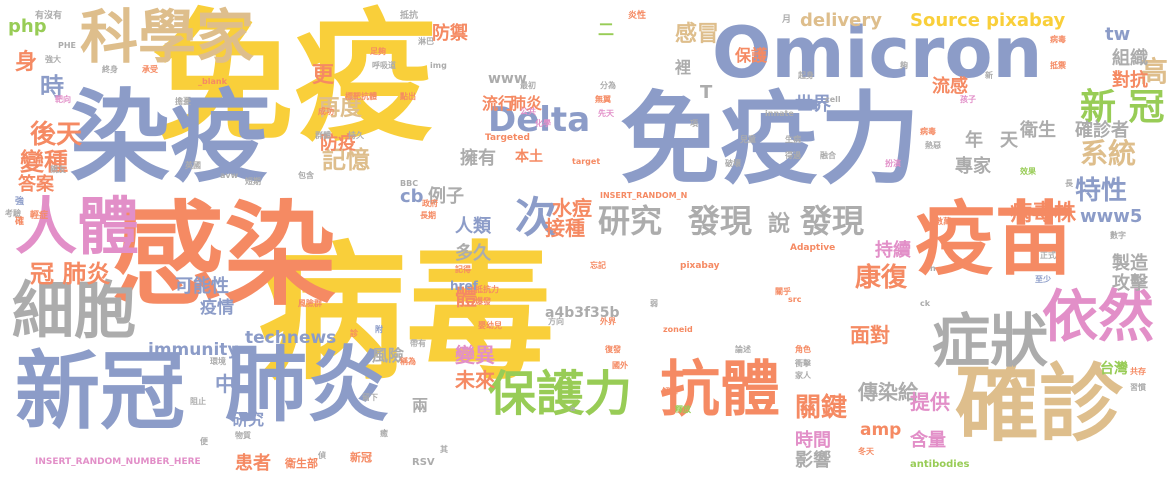 The width and height of the screenshot is (1175, 482). Describe the element at coordinates (1114, 369) in the screenshot. I see `word: 台灣` at that location.